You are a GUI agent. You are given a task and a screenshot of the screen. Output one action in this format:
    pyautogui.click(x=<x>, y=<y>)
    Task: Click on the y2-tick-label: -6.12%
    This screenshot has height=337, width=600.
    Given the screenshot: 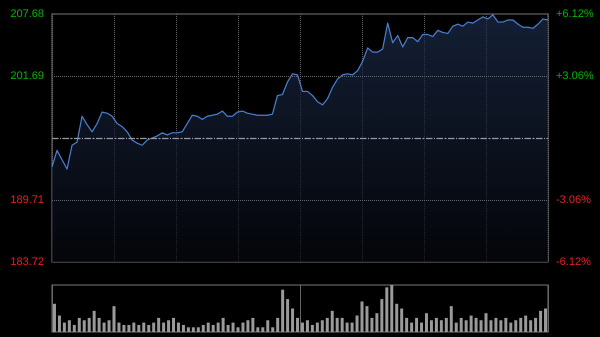 What is the action you would take?
    pyautogui.click(x=574, y=262)
    